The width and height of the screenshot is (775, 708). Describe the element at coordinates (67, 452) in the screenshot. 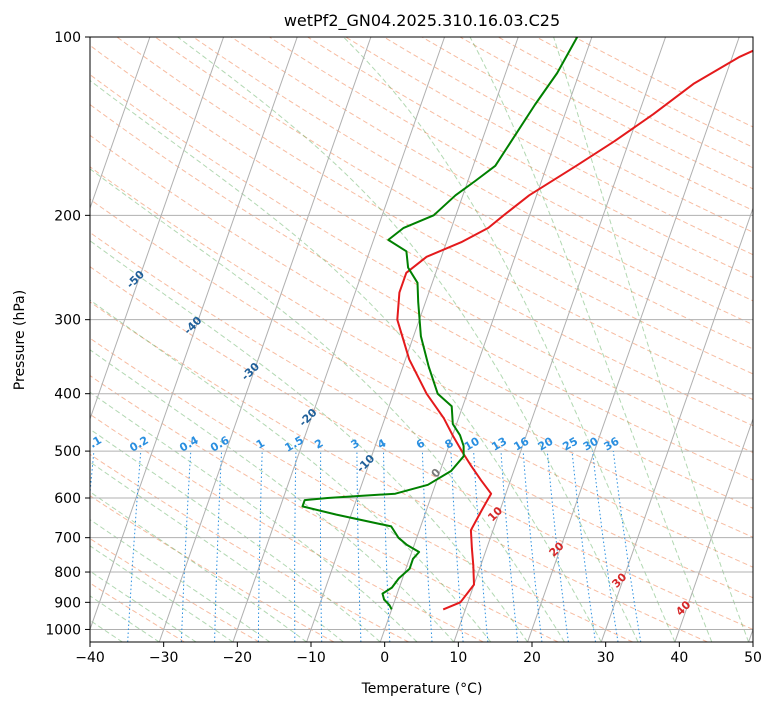

I see `y-tick-label: 500` at that location.